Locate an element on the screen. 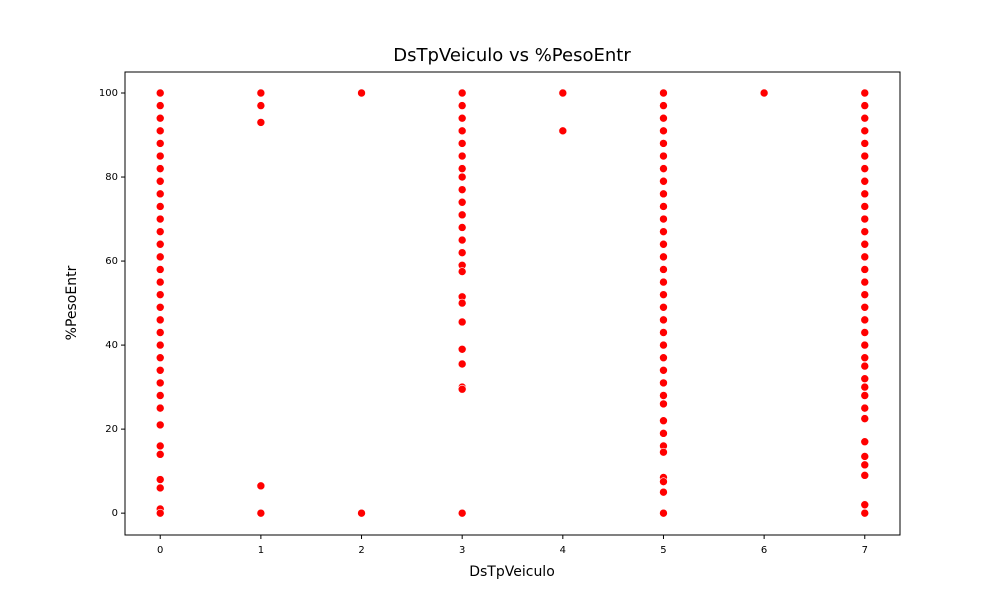  x-tick-label: 2 is located at coordinates (361, 550).